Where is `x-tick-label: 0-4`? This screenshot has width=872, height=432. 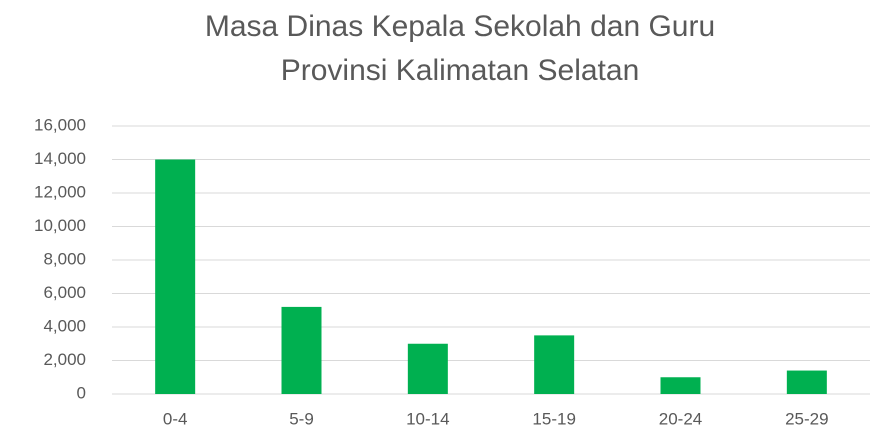
x-tick-label: 0-4 is located at coordinates (175, 418).